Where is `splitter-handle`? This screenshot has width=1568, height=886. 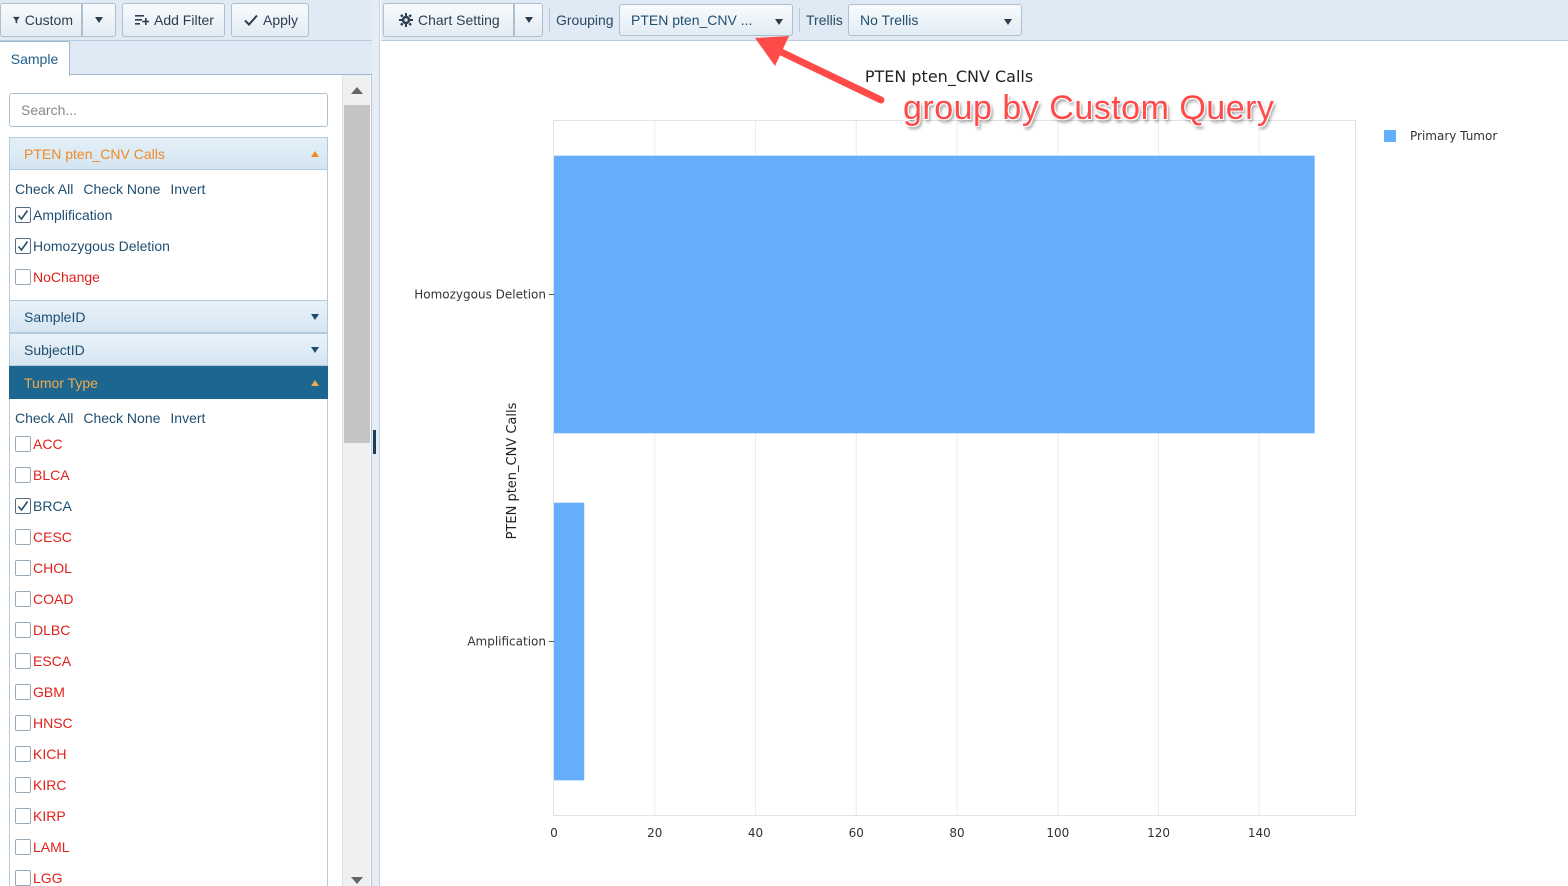
splitter-handle is located at coordinates (374, 442).